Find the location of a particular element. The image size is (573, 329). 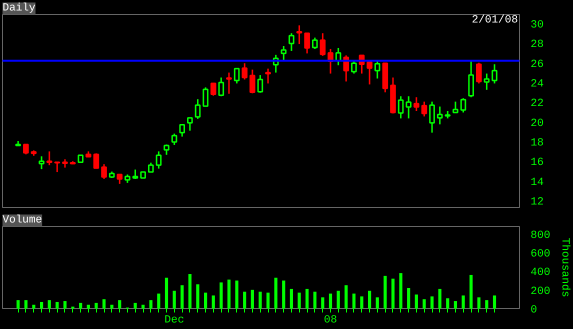

y-tick-label: 18 is located at coordinates (537, 144).